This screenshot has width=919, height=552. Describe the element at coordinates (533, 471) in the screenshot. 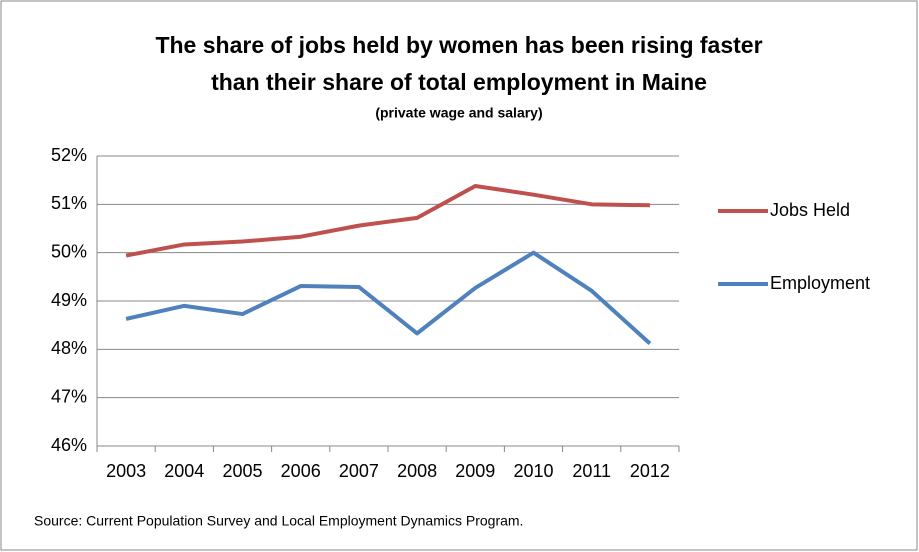

I see `x-tick-label: 2010` at that location.